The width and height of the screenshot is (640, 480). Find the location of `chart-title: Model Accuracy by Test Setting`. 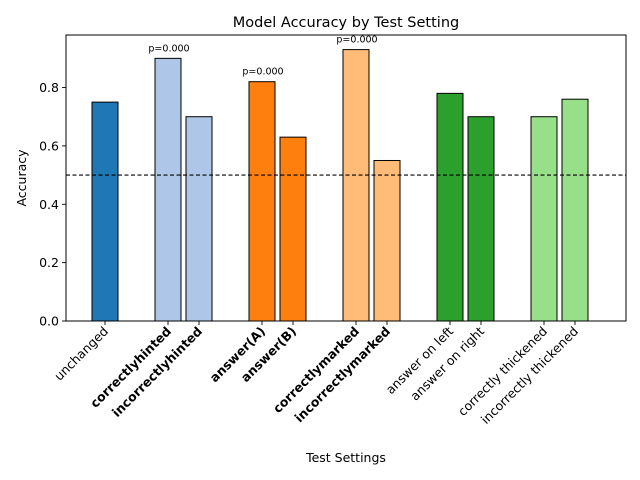

chart-title: Model Accuracy by Test Setting is located at coordinates (346, 23).